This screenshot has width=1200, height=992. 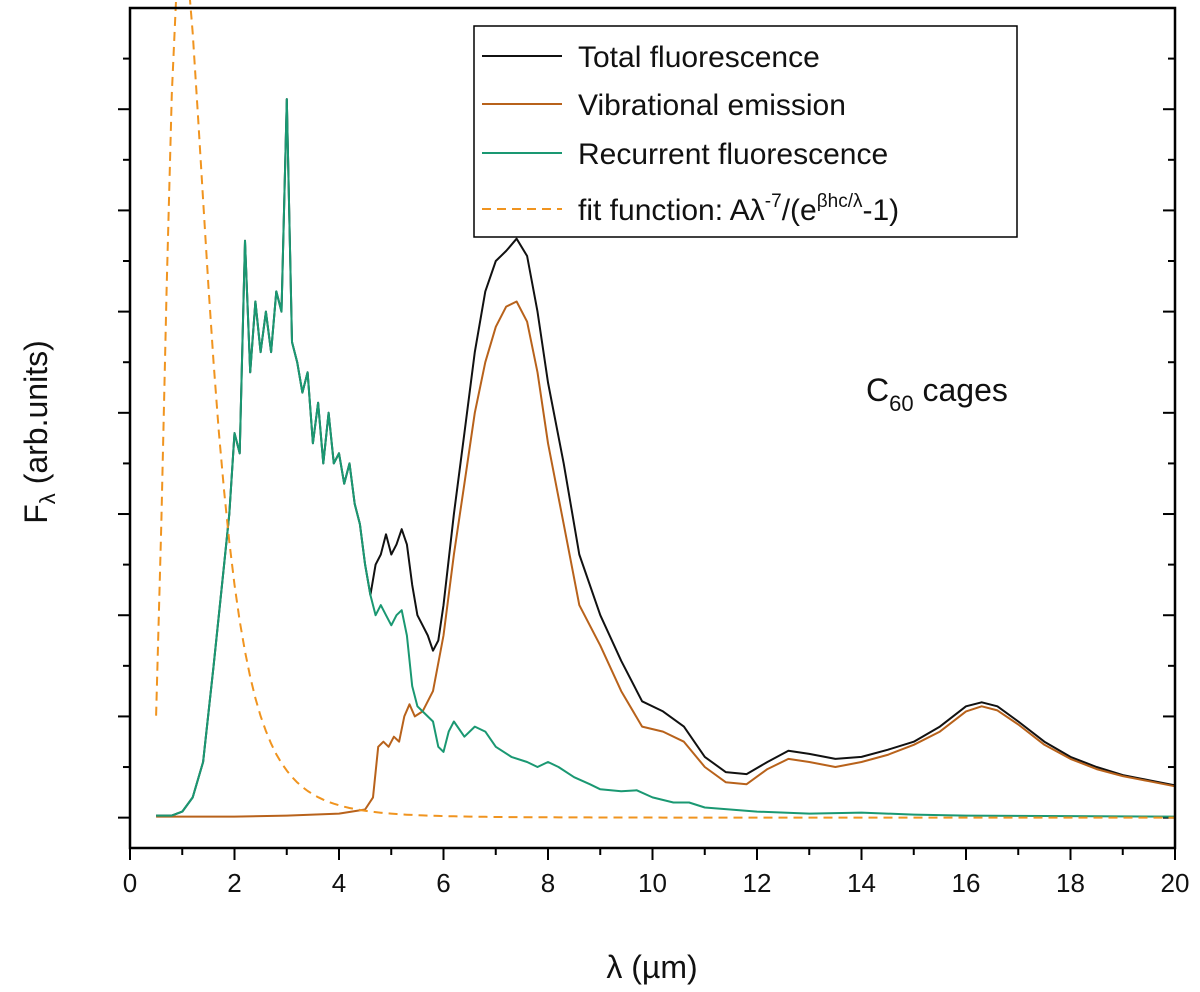 What do you see at coordinates (1175, 883) in the screenshot?
I see `x-tick-label-20: 20` at bounding box center [1175, 883].